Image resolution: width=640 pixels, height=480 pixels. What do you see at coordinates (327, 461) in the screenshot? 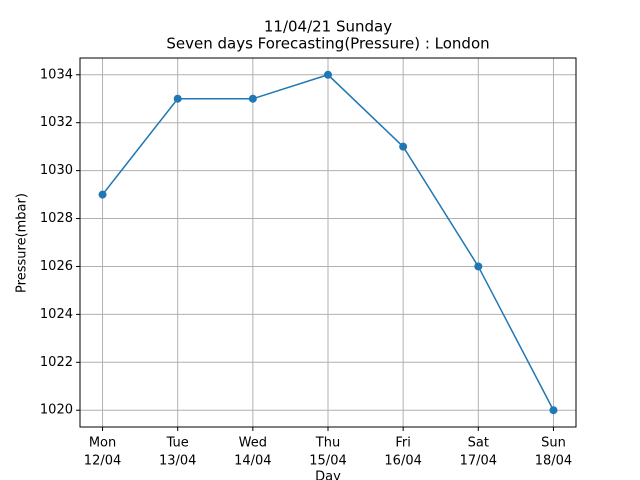
I see `x-tick-date: 15/04` at bounding box center [327, 461].